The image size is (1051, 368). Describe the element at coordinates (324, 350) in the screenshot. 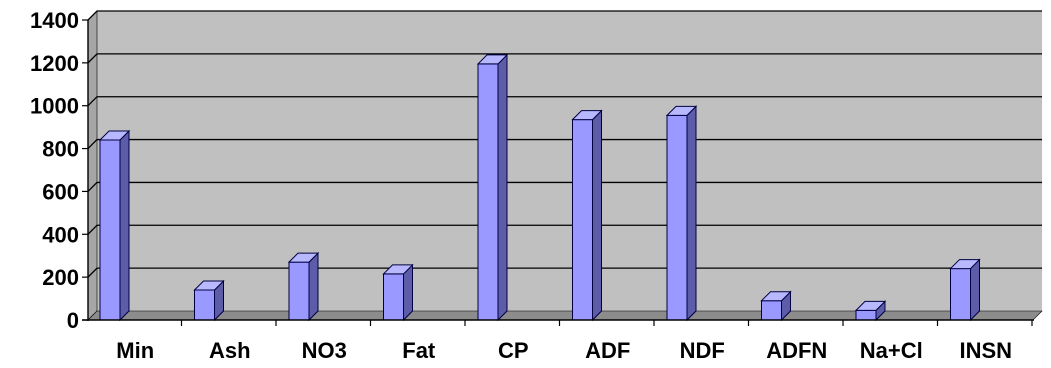

I see `x-category-label: NO3` at that location.